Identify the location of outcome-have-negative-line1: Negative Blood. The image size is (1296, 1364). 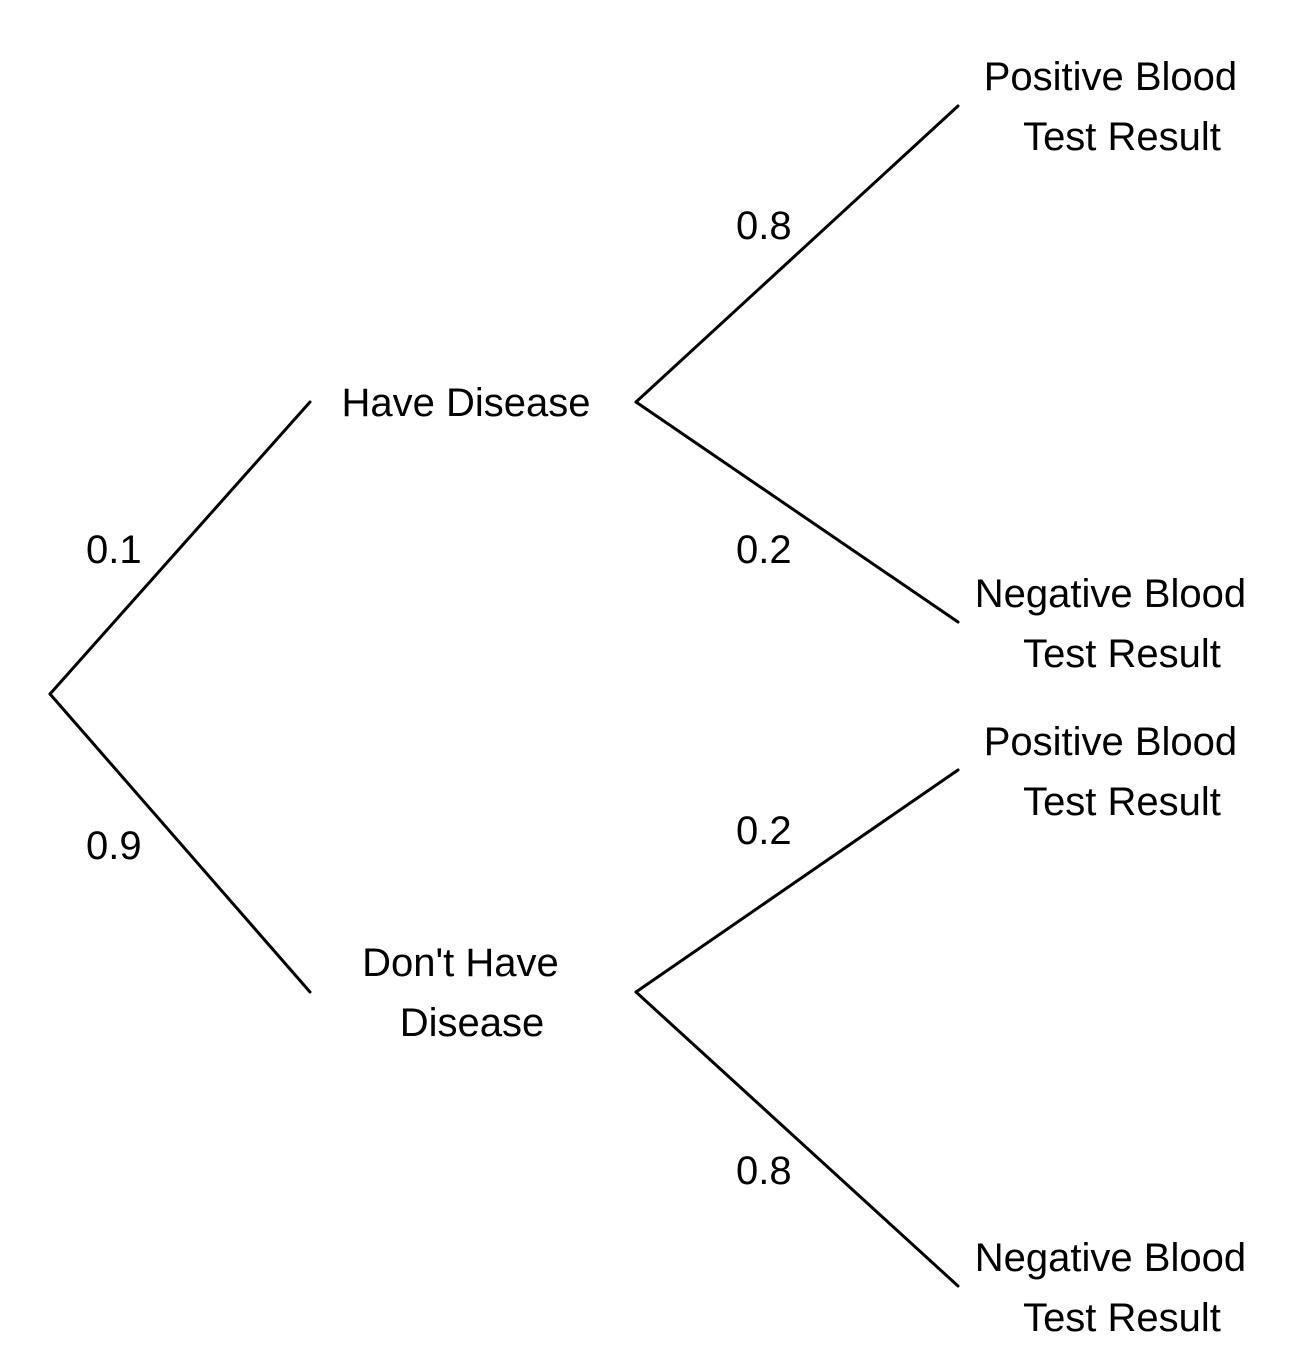
(1110, 594).